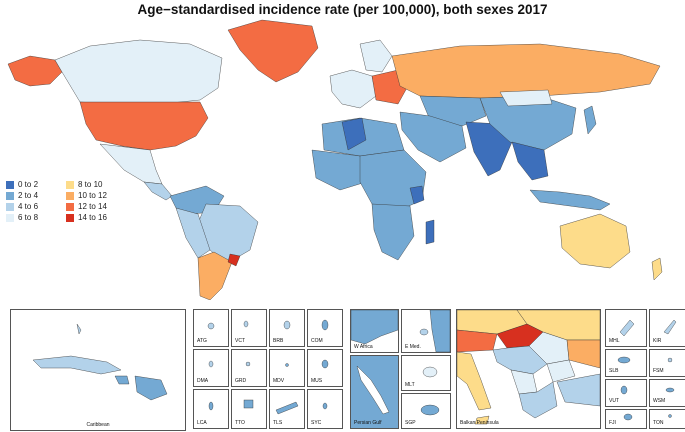 The image size is (685, 432). Describe the element at coordinates (211, 368) in the screenshot. I see `inset-dma: DMA` at that location.